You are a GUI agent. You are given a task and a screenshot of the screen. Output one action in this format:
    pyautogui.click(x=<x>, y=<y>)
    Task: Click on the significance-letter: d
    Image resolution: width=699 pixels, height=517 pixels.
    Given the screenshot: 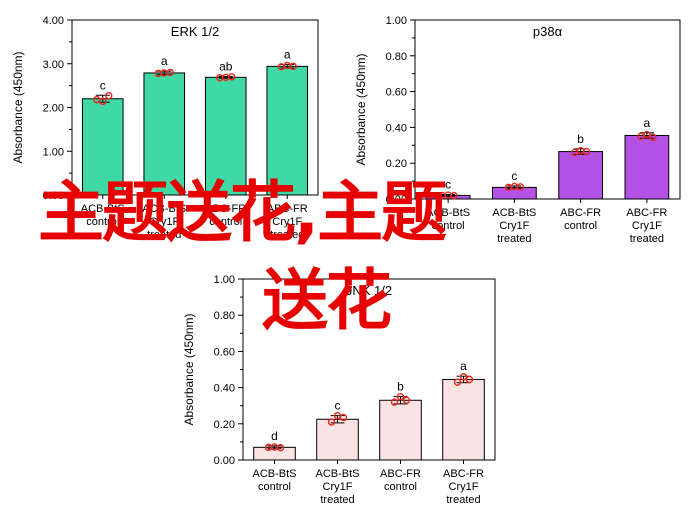 What is the action you would take?
    pyautogui.click(x=274, y=436)
    